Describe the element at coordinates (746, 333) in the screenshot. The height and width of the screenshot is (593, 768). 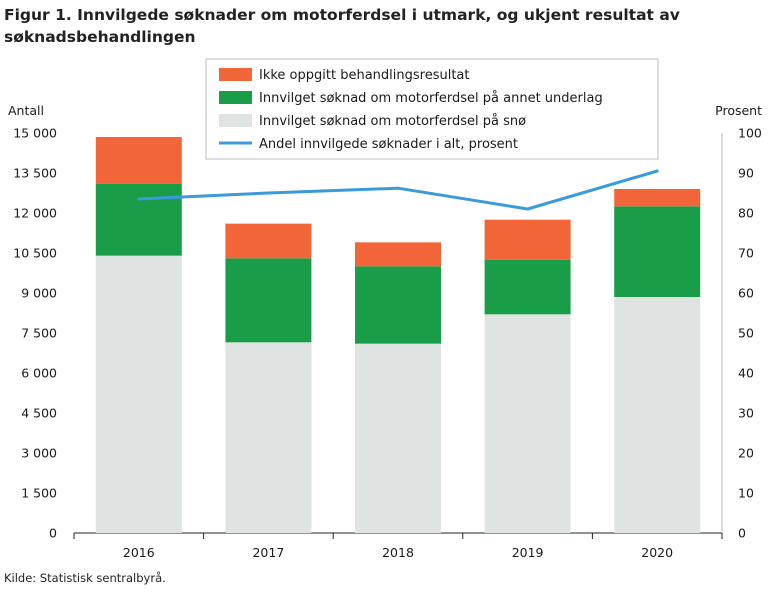
I see `y-tick-label-right: 50` at that location.